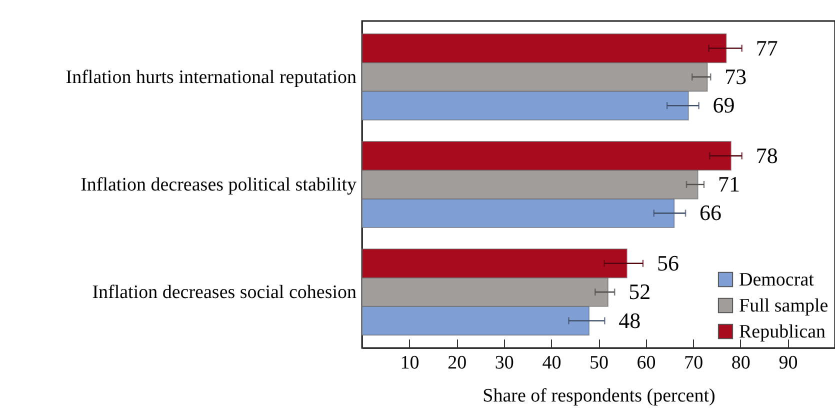 The height and width of the screenshot is (414, 835). I want to click on x-tick-label: 50, so click(599, 363).